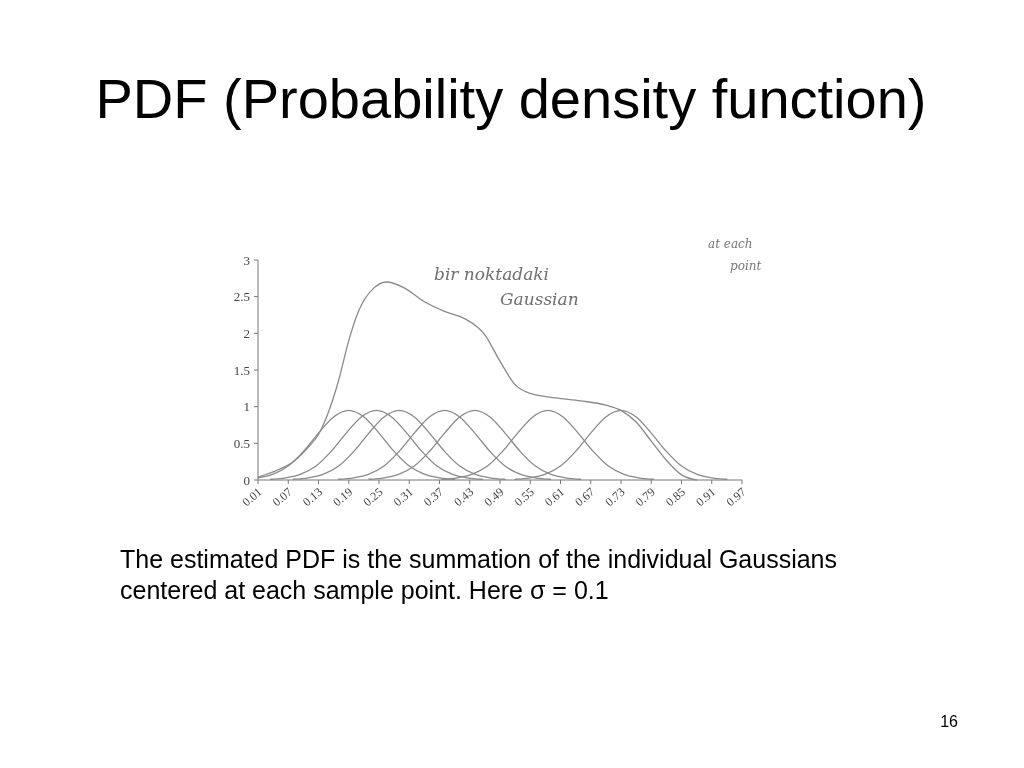 This screenshot has width=1024, height=768. I want to click on y-tick-label: 1.5, so click(241, 370).